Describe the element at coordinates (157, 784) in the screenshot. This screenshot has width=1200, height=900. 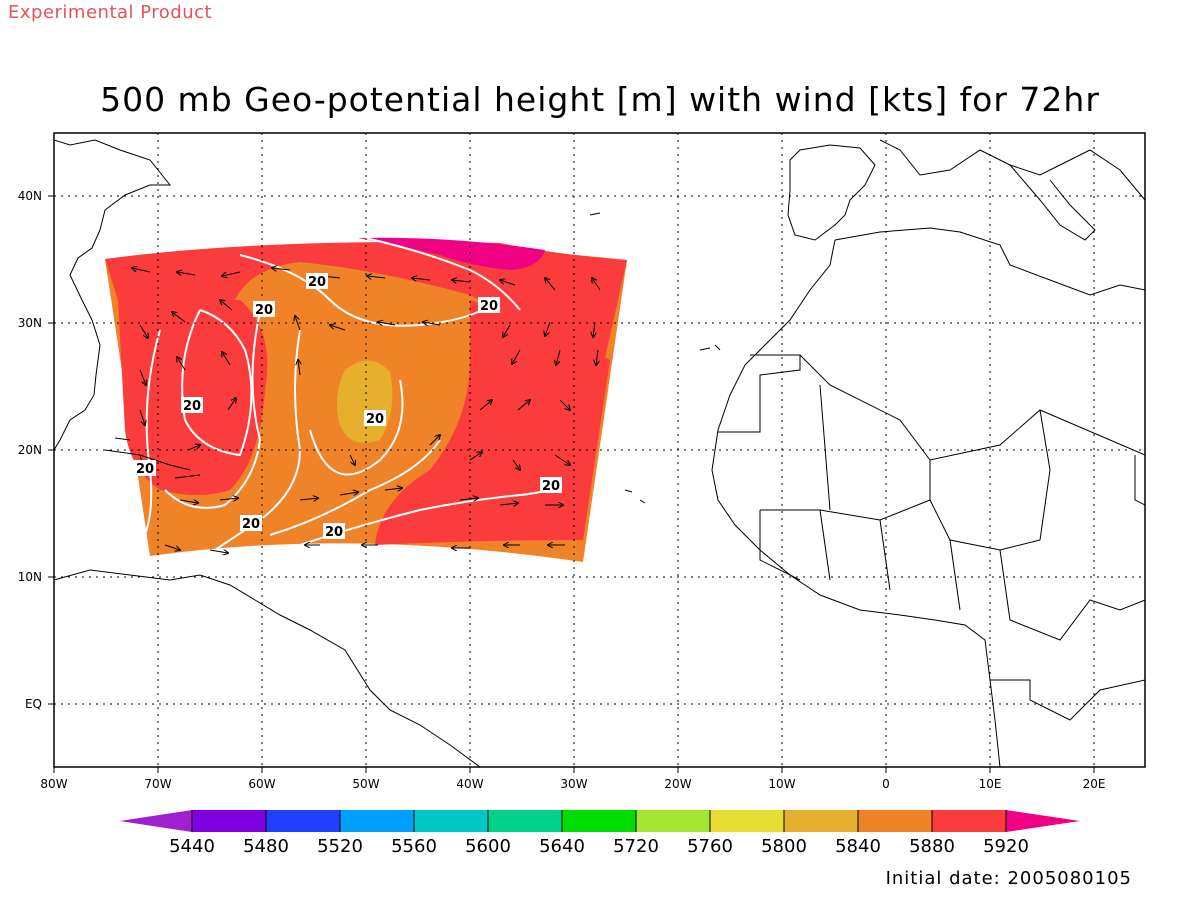
I see `lon-label: 70W` at that location.